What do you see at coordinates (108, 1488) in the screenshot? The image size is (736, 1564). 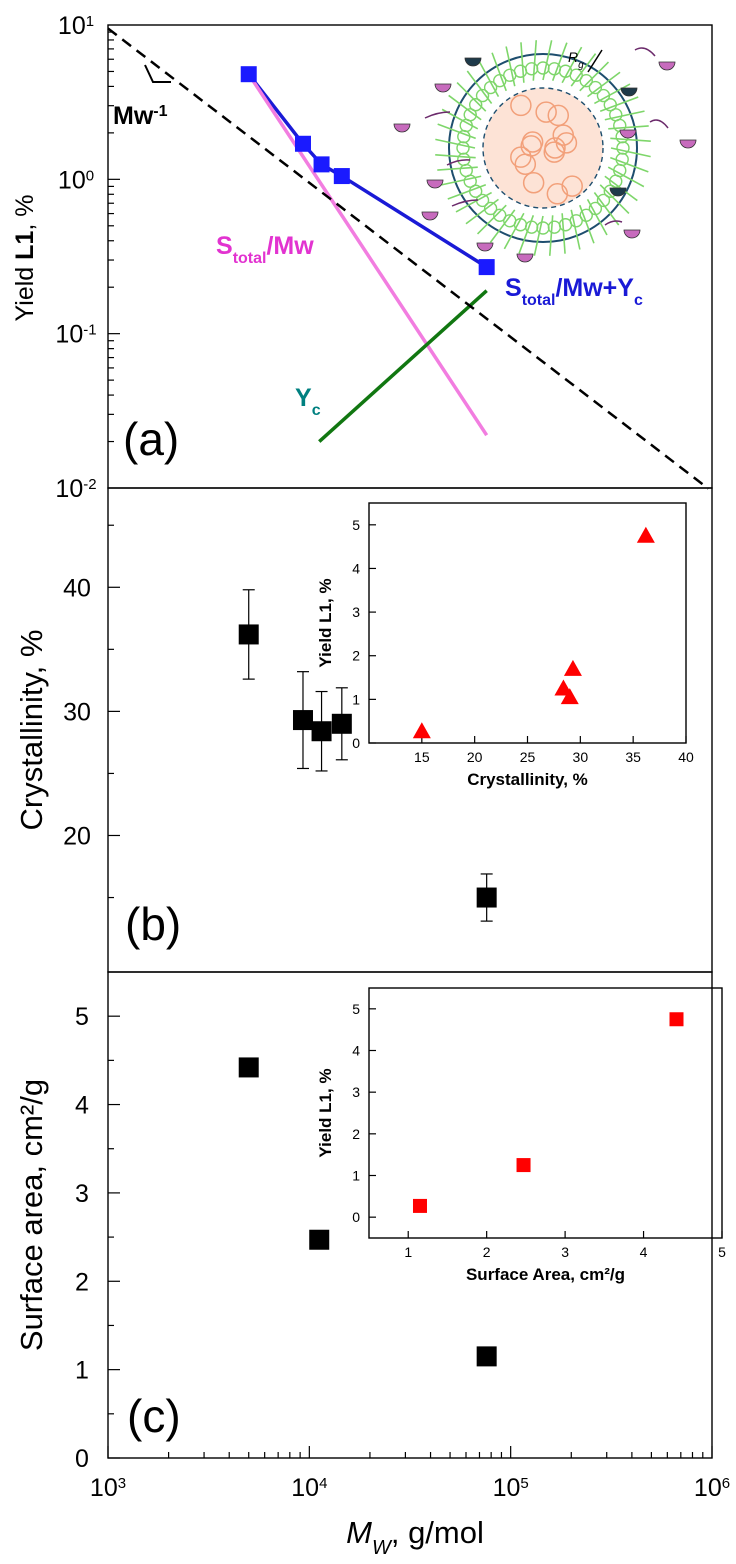 I see `x-tick-label: 10³` at bounding box center [108, 1488].